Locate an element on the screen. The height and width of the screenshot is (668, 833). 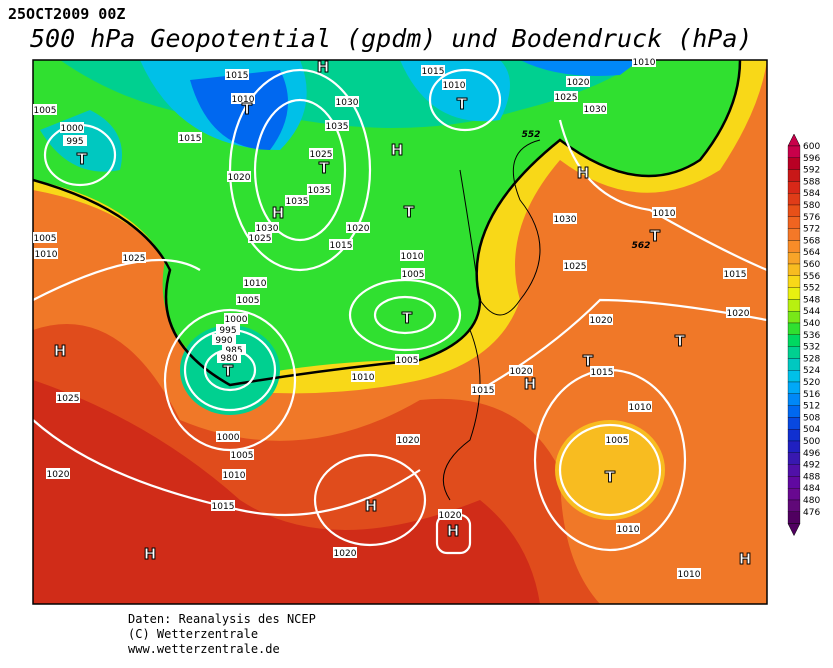
colorbar-tick-label: 492 is located at coordinates (811, 466).